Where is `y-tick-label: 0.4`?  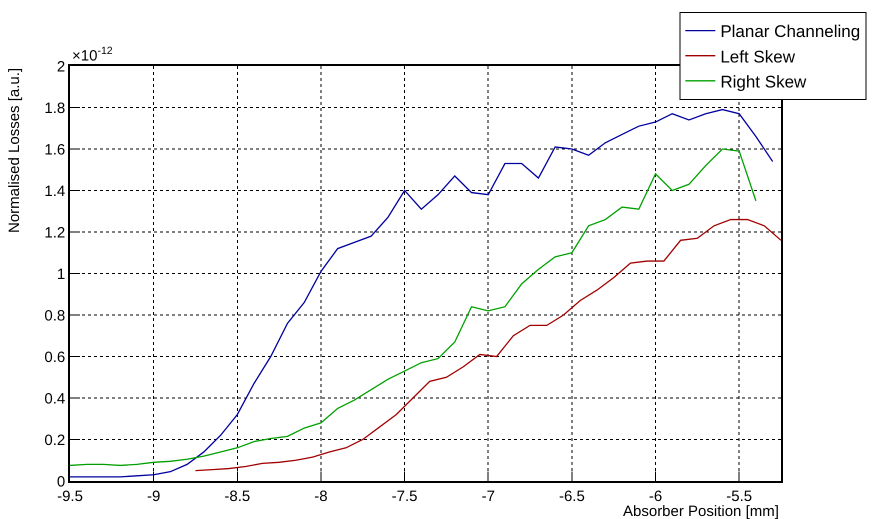 y-tick-label: 0.4 is located at coordinates (55, 399).